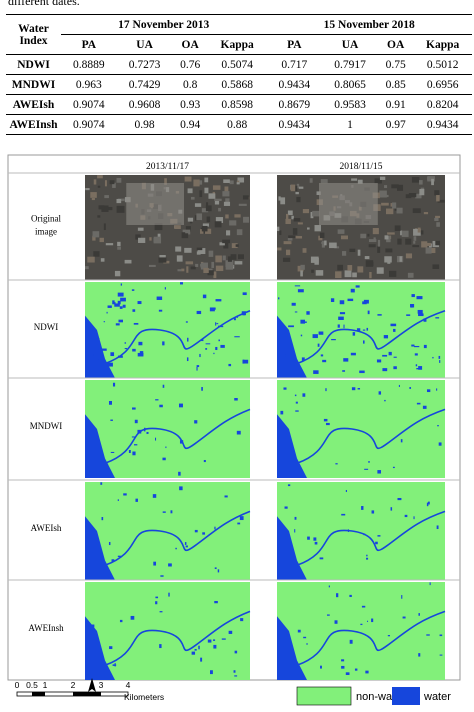  Describe the element at coordinates (350, 84) in the screenshot. I see `table-cell: 0.8065` at that location.